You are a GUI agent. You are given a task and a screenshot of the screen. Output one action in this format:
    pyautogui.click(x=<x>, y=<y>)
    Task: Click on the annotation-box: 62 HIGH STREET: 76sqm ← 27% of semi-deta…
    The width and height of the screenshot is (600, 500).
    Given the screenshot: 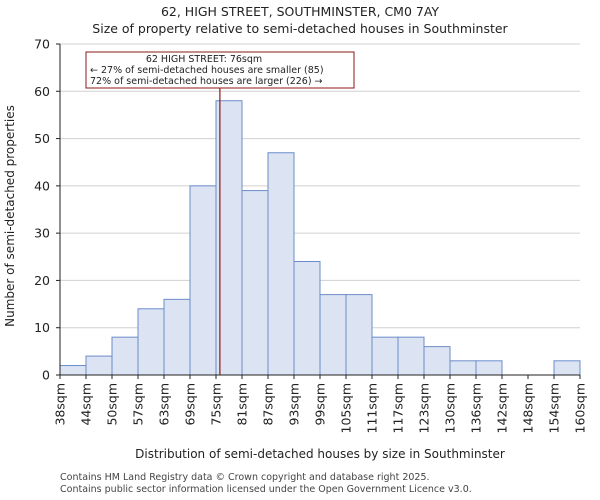 What is the action you would take?
    pyautogui.click(x=220, y=70)
    